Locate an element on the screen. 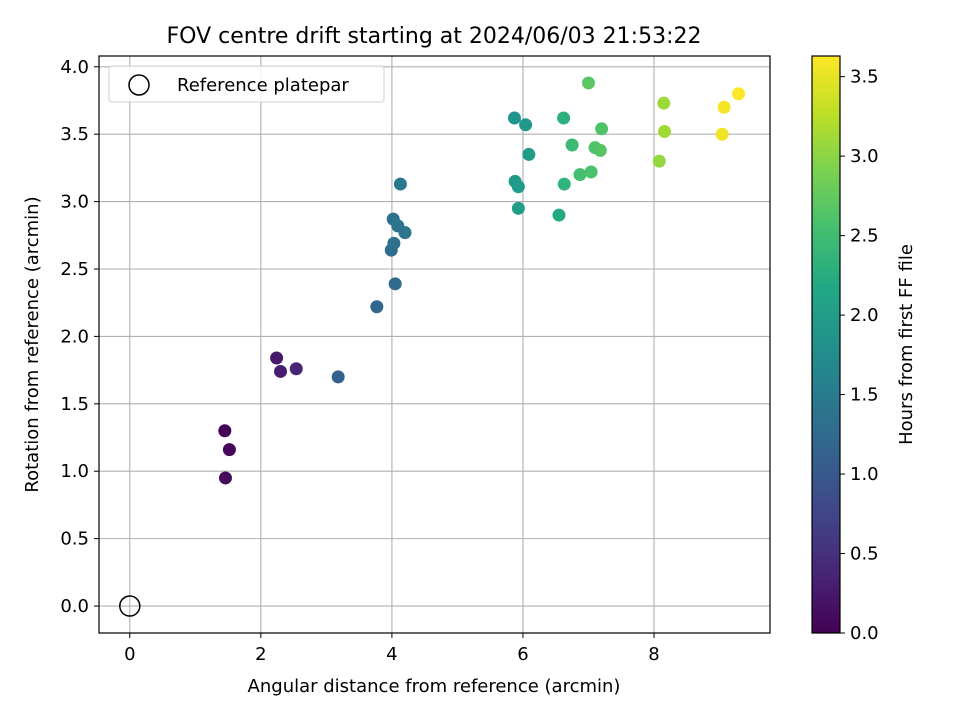 This screenshot has width=960, height=720. legend: Reference platepar is located at coordinates (246, 84).